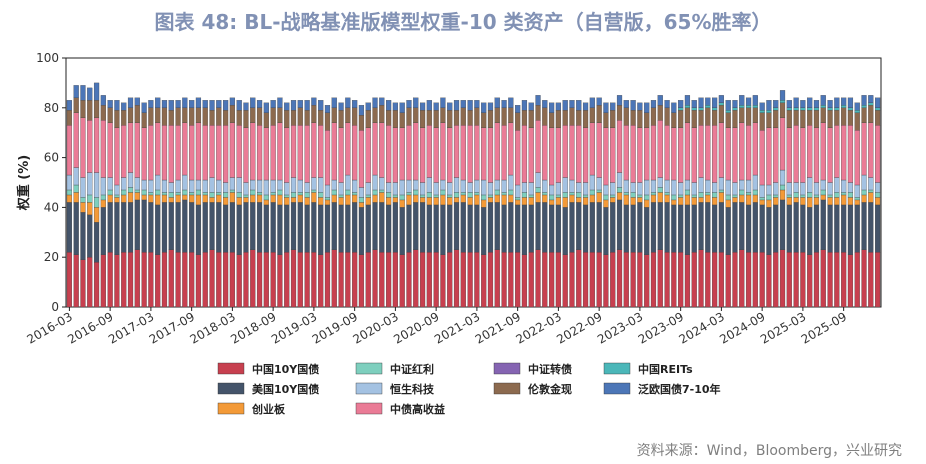 This screenshot has width=926, height=464. Describe the element at coordinates (294, 327) in the screenshot. I see `x-tick-label: 2019-03` at that location.